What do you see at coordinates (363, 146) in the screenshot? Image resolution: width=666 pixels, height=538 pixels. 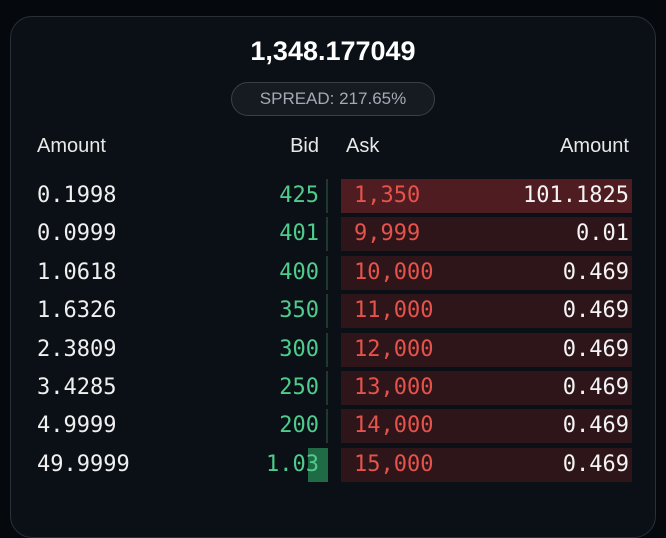 I see `ask-header: Ask` at bounding box center [363, 146].